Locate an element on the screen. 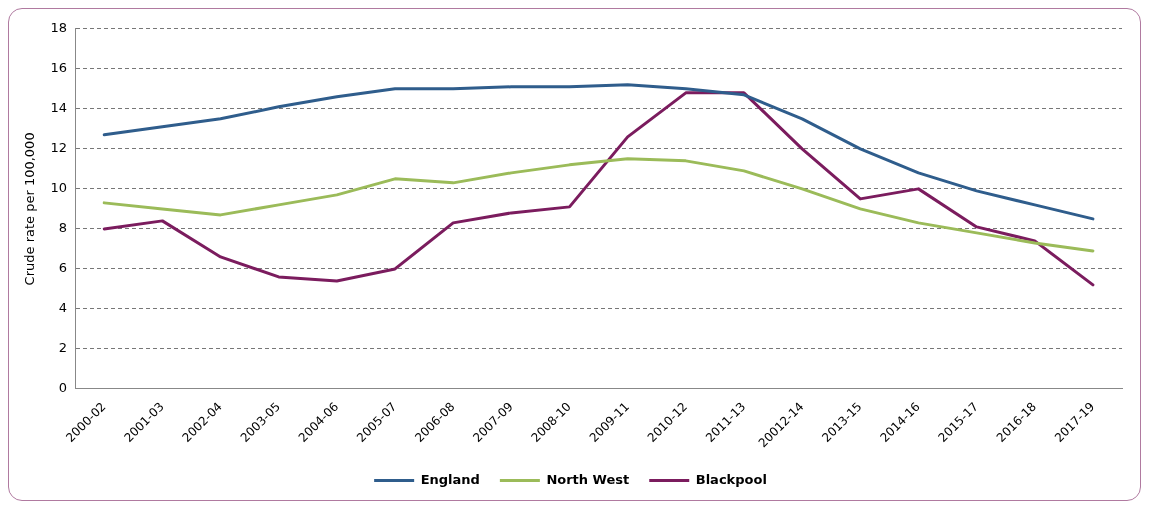  legend-label: England is located at coordinates (450, 479).